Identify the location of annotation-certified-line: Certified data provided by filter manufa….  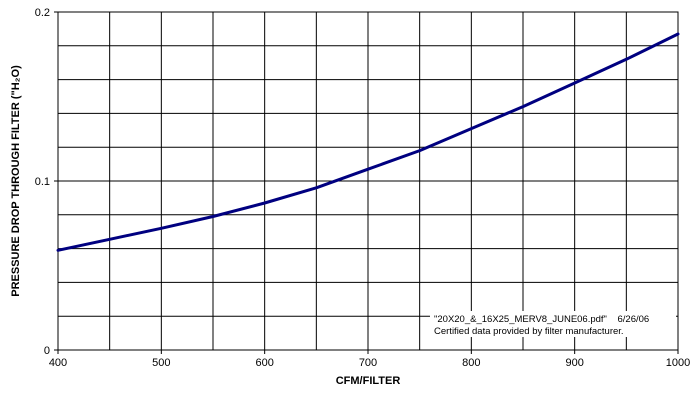
(529, 331).